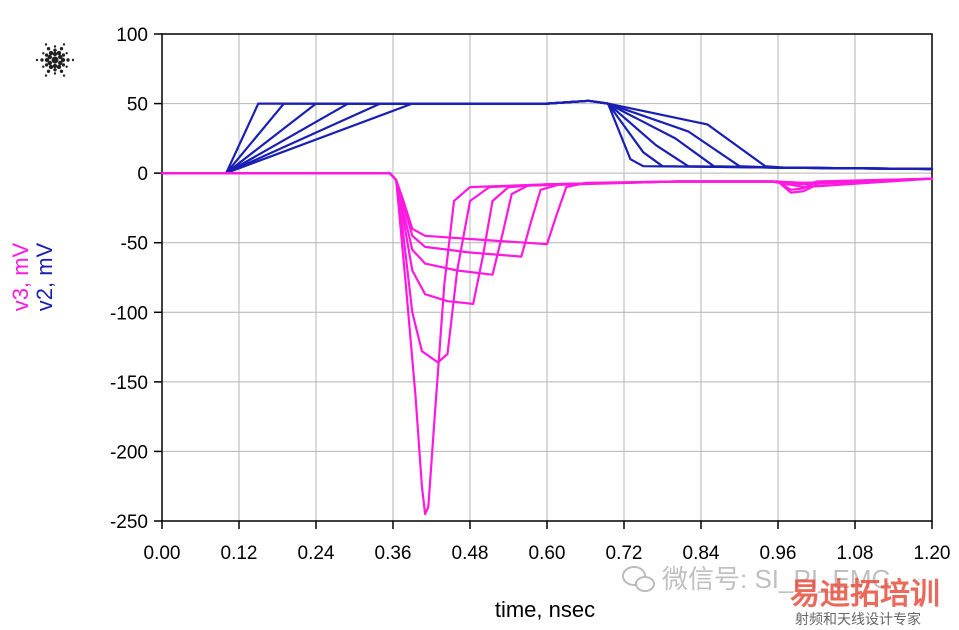 Image resolution: width=959 pixels, height=630 pixels. I want to click on x-tick-label: 0.84, so click(701, 553).